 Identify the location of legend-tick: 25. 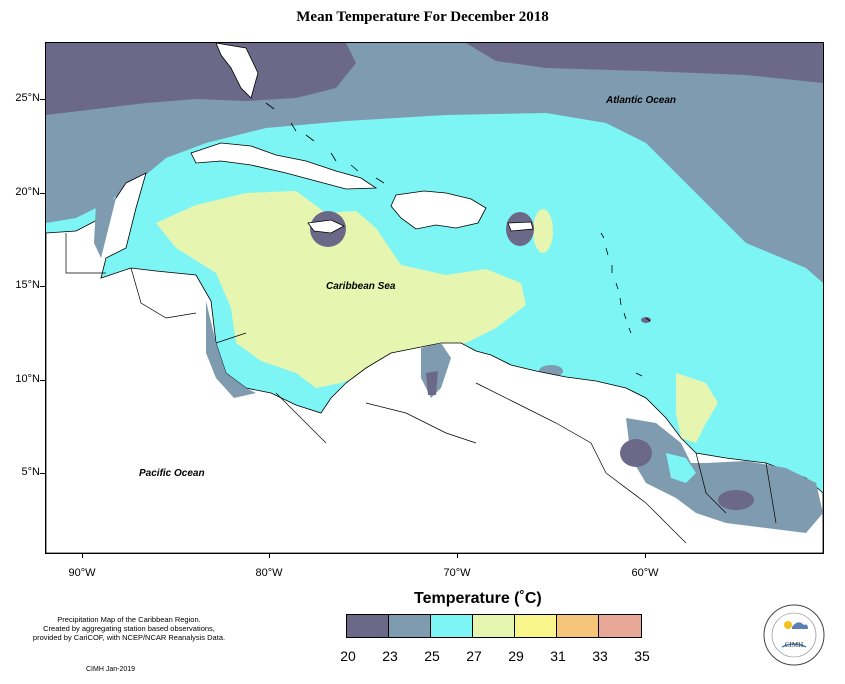
(432, 656).